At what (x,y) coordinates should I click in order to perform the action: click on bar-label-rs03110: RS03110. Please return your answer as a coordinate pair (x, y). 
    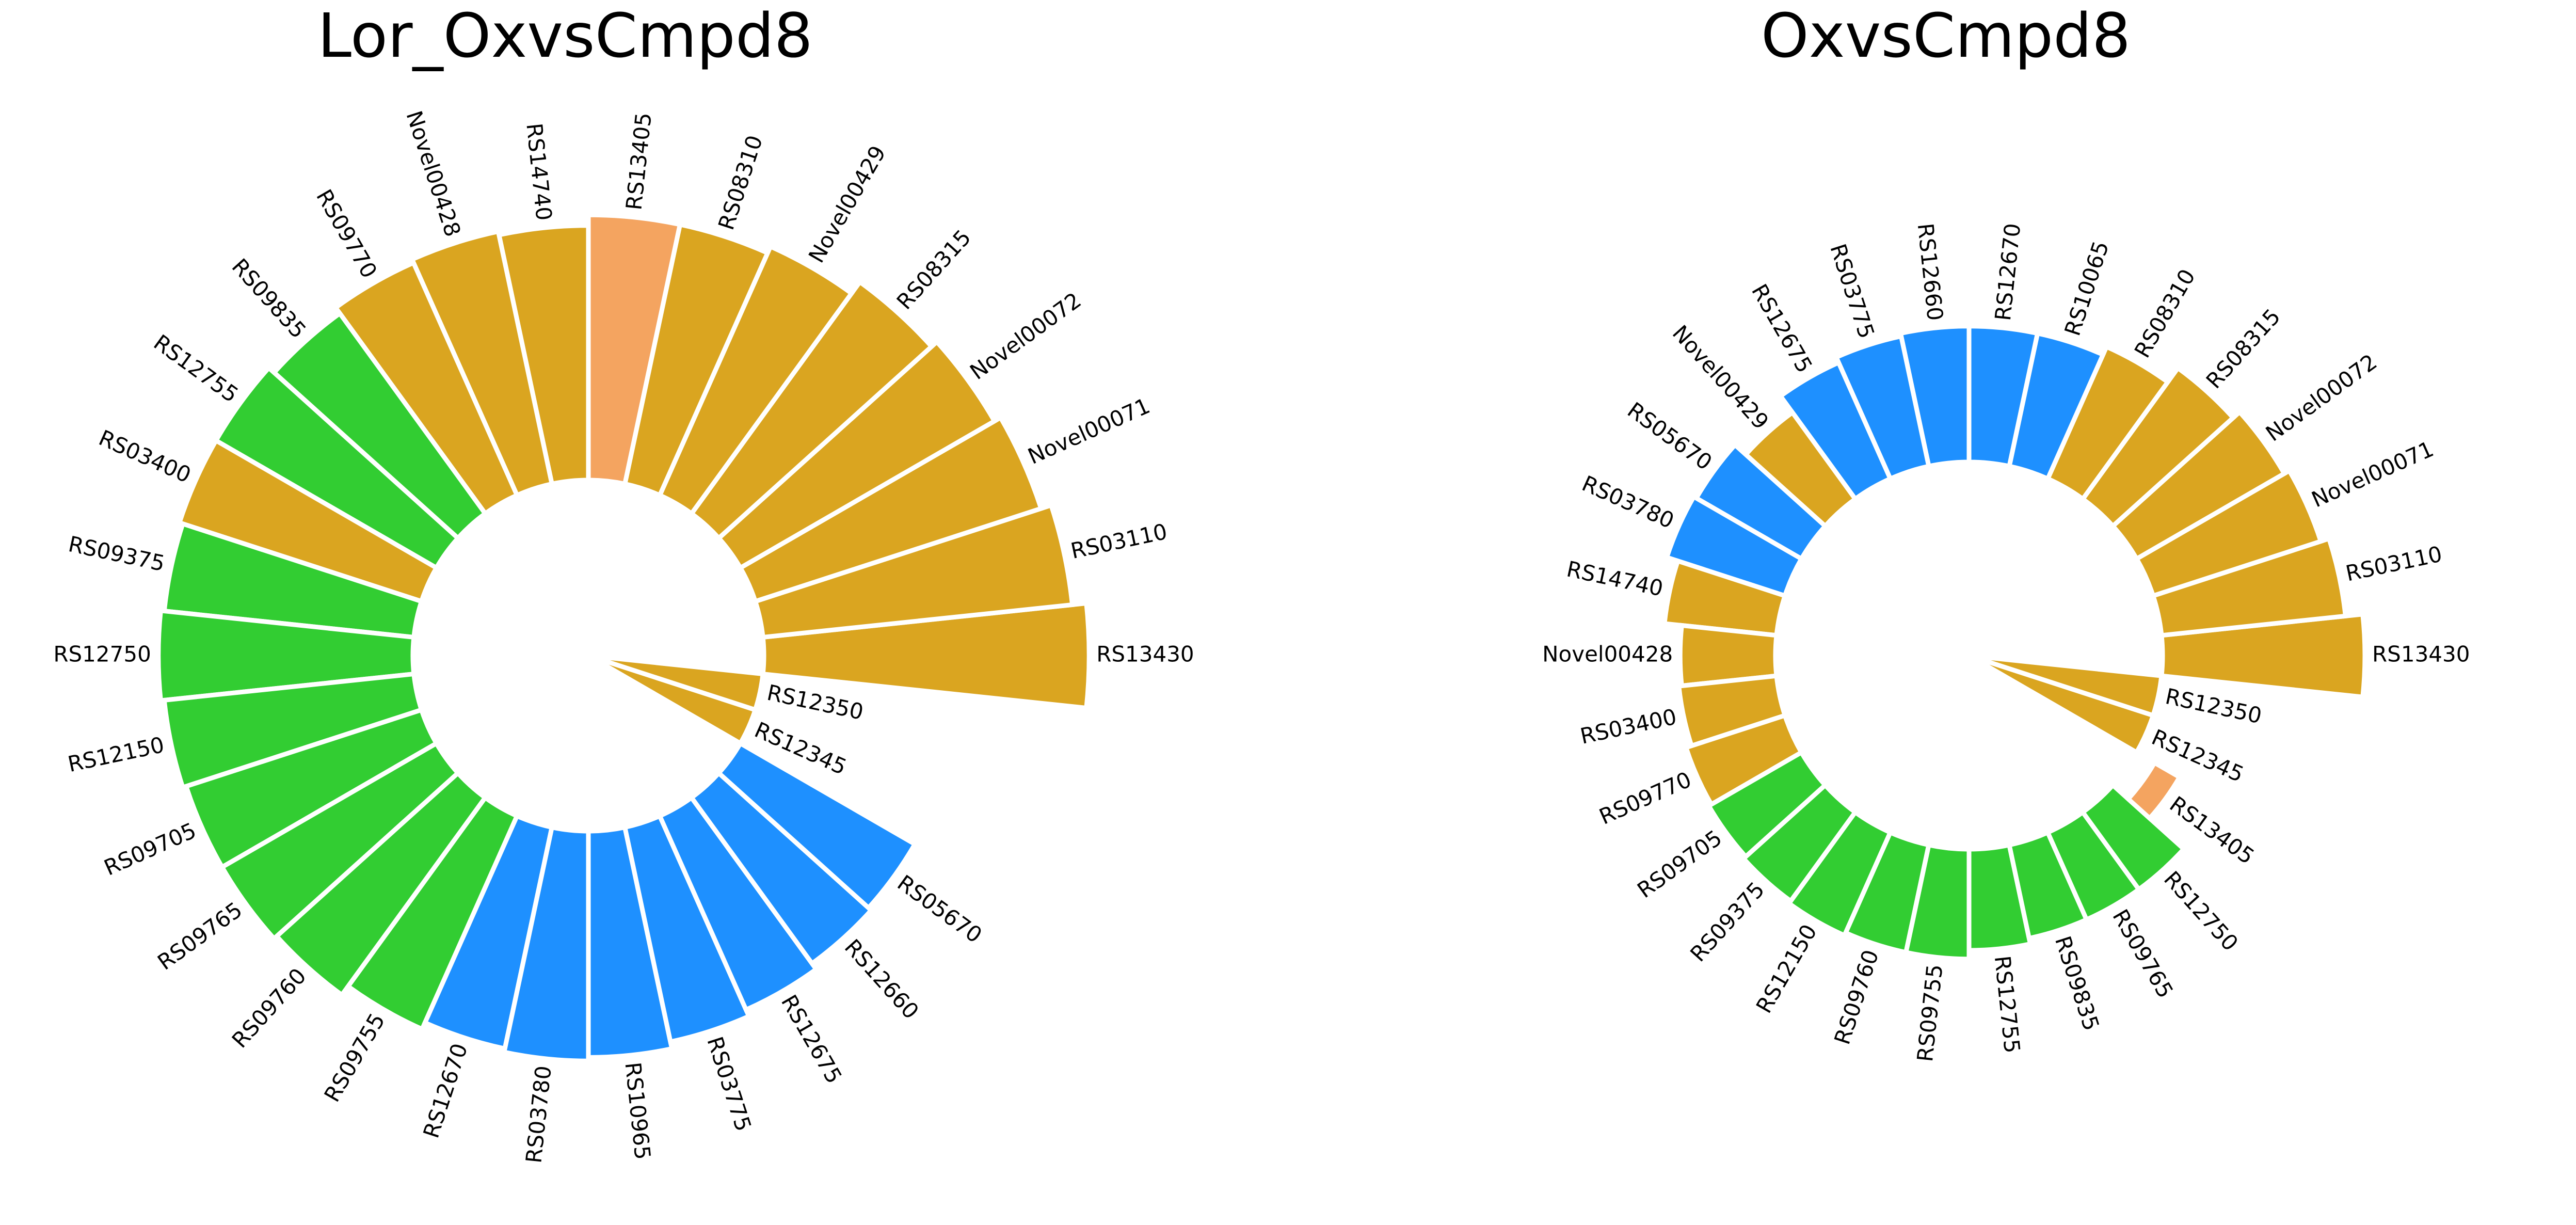
    Looking at the image, I should click on (1119, 541).